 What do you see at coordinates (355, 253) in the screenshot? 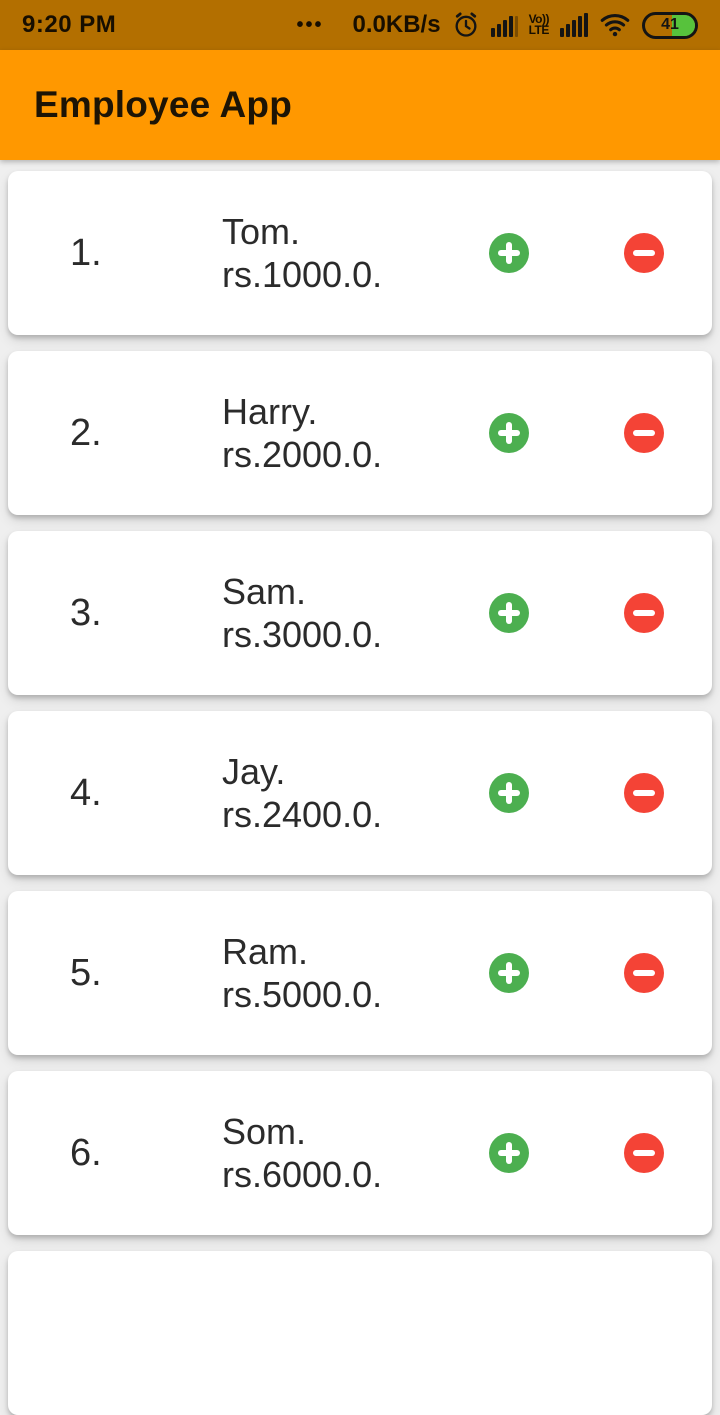
I see `employee-info: Tom. rs.1000.0.` at bounding box center [355, 253].